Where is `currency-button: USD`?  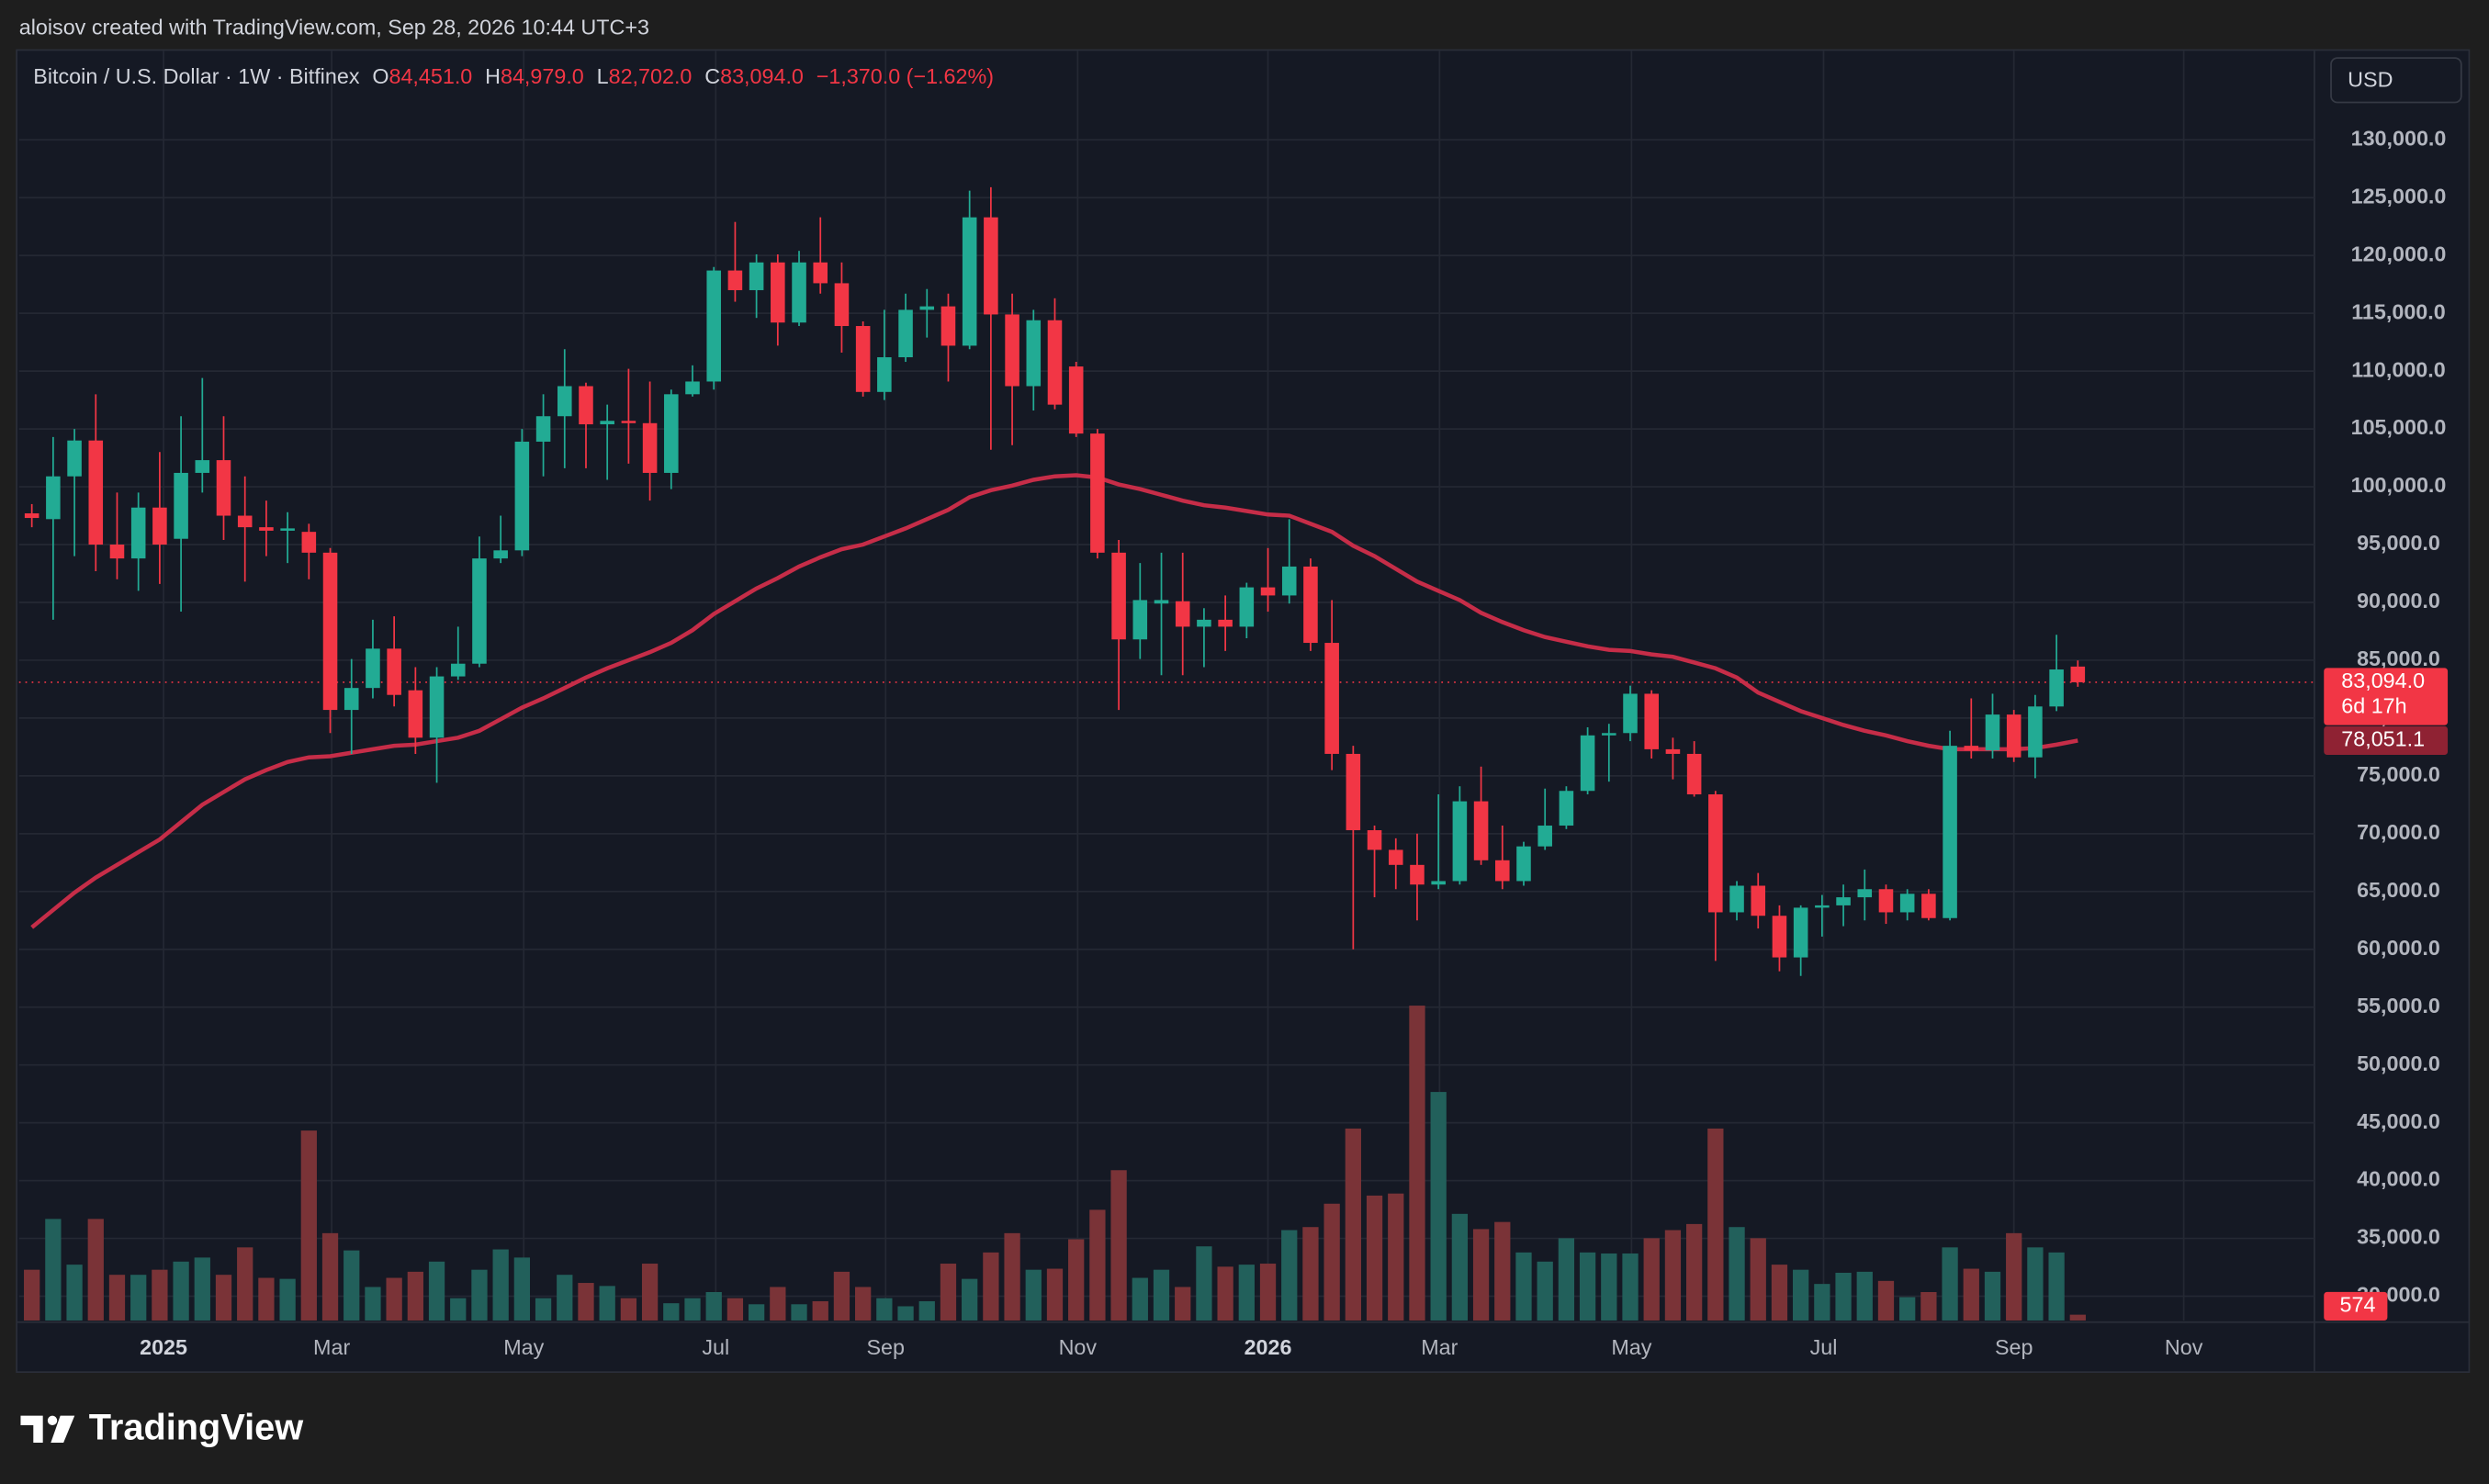
currency-button: USD is located at coordinates (2396, 81).